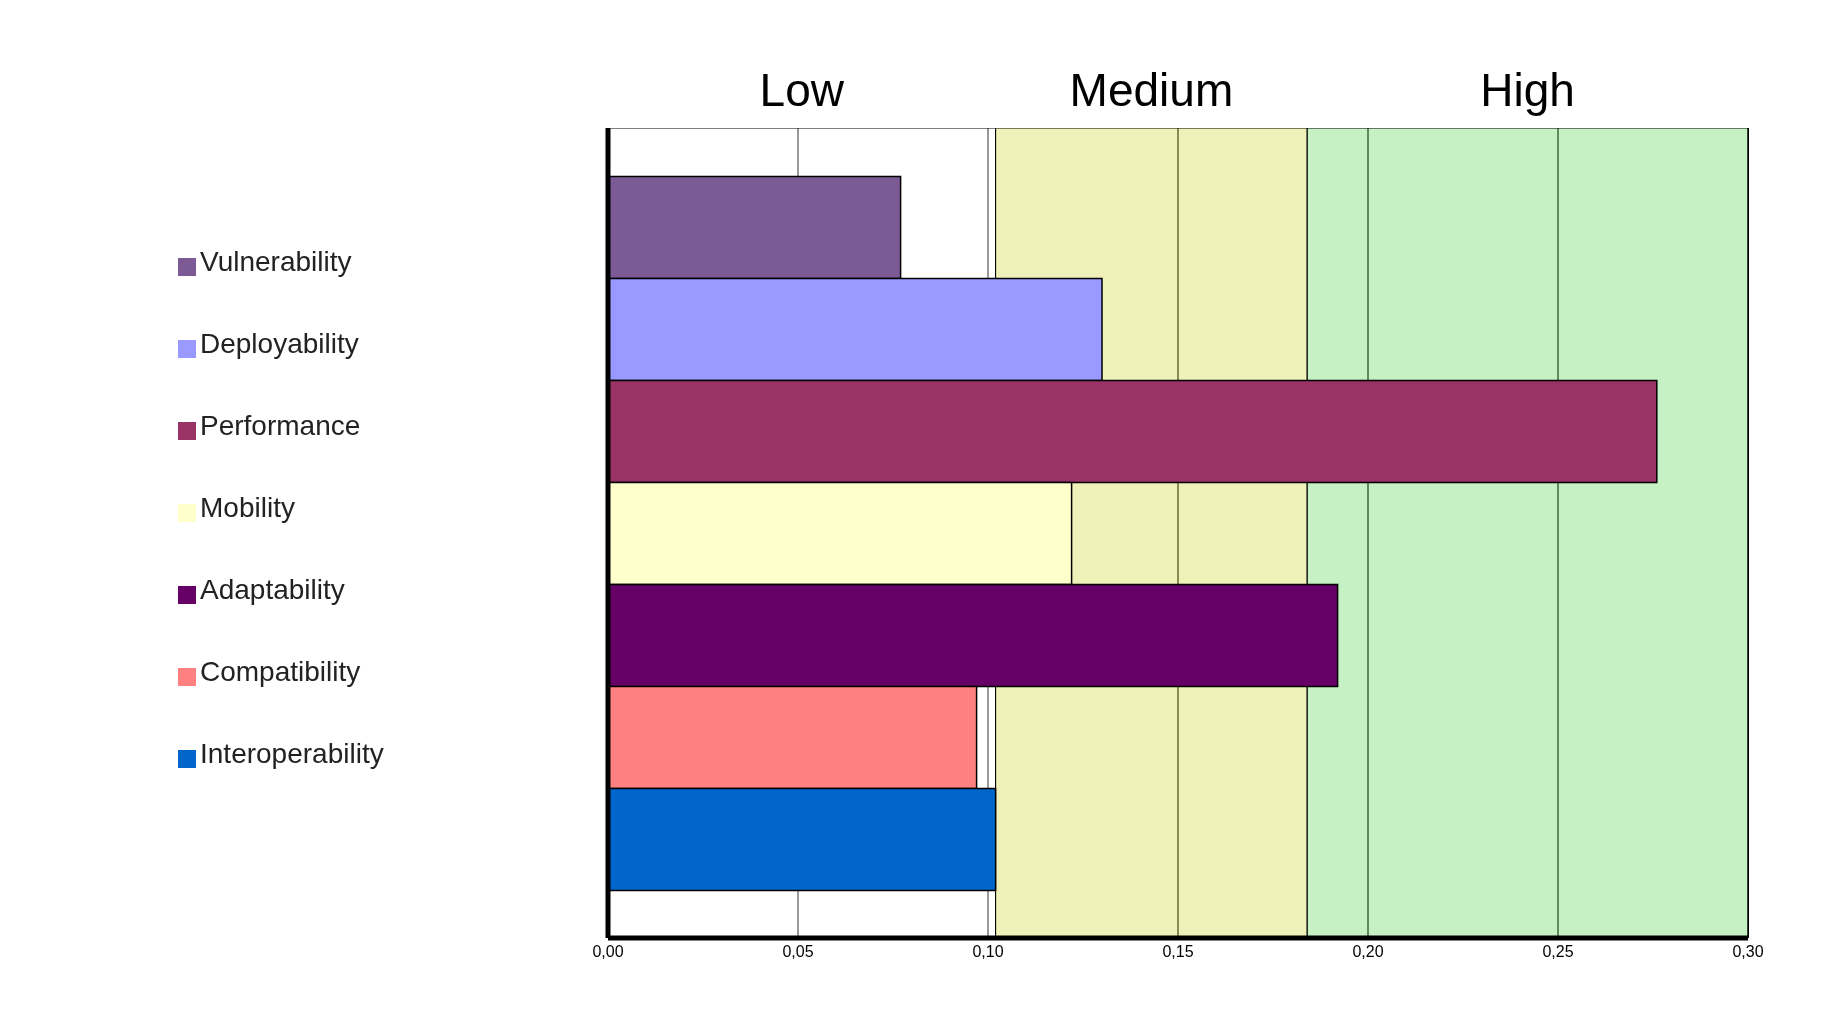 Image resolution: width=1835 pixels, height=1029 pixels. Describe the element at coordinates (247, 507) in the screenshot. I see `legend-label: Mobility` at that location.